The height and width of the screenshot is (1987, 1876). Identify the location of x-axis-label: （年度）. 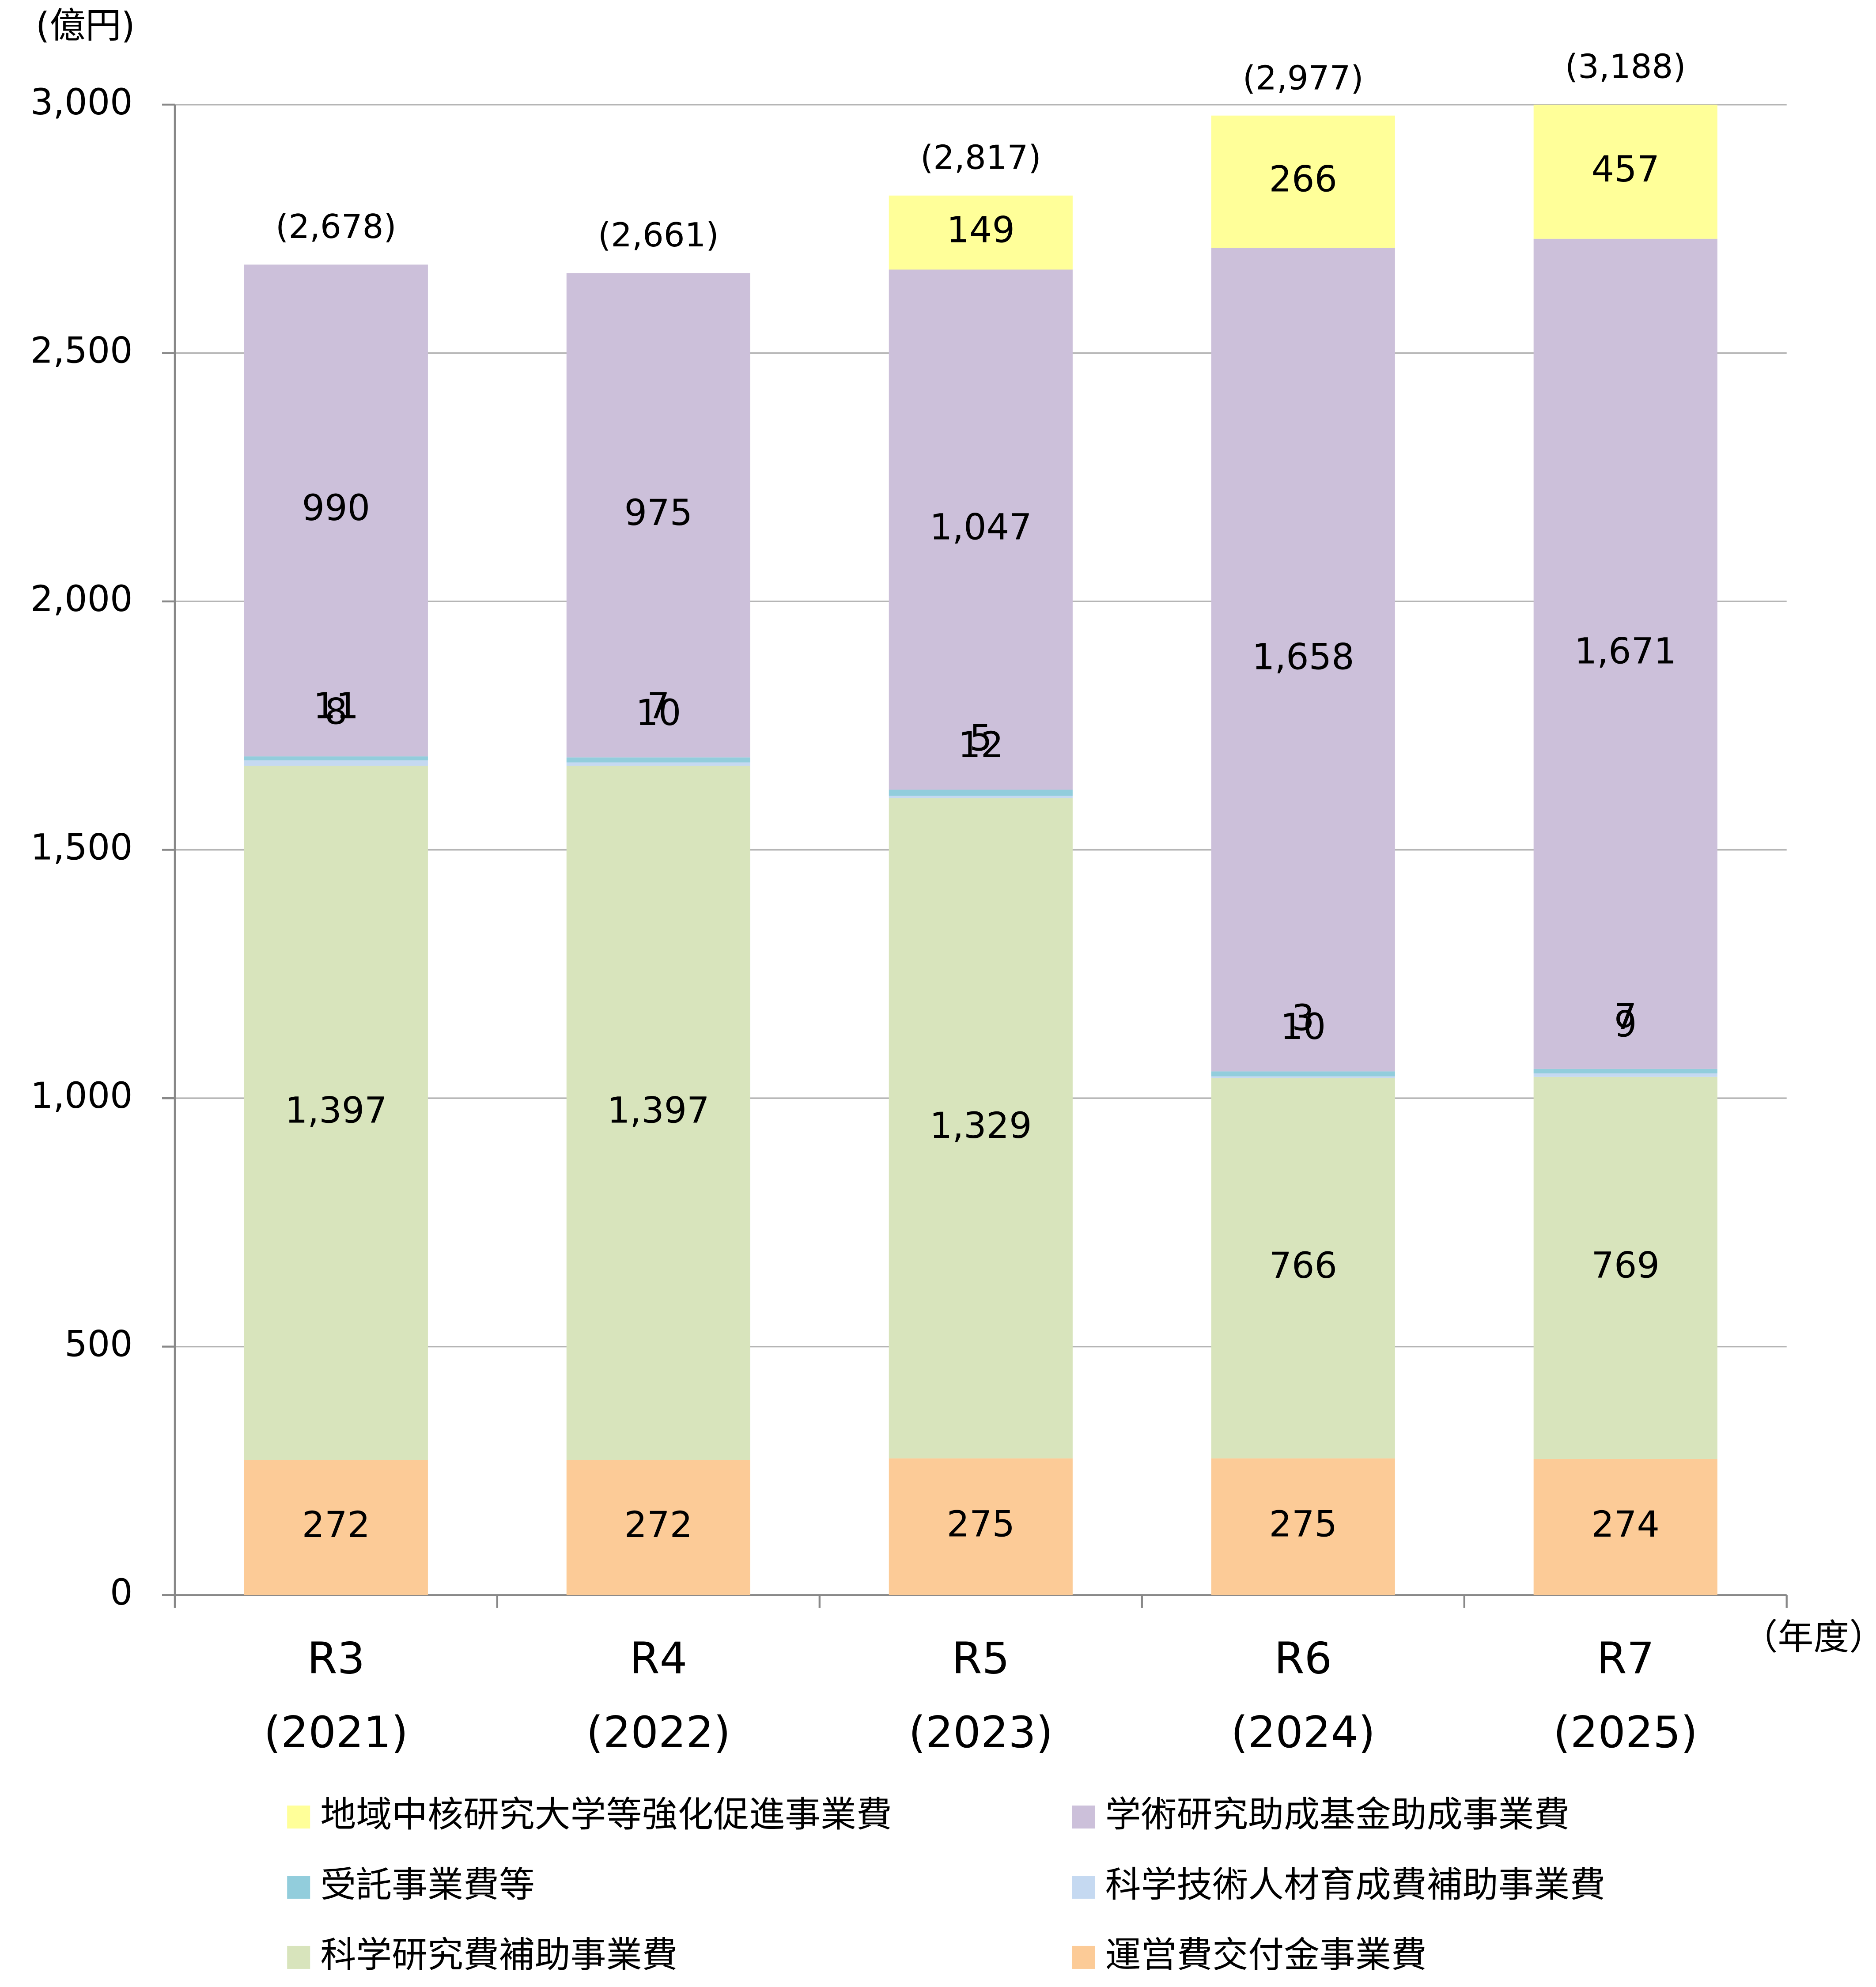
(1809, 1637).